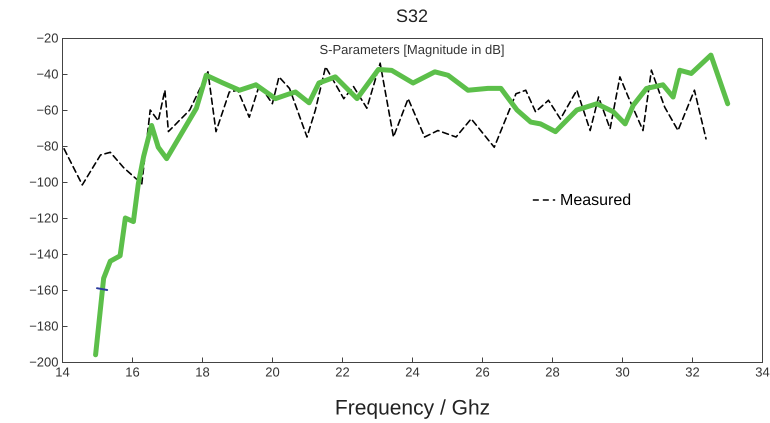  Describe the element at coordinates (412, 408) in the screenshot. I see `x-axis-title: Frequency / Ghz` at that location.